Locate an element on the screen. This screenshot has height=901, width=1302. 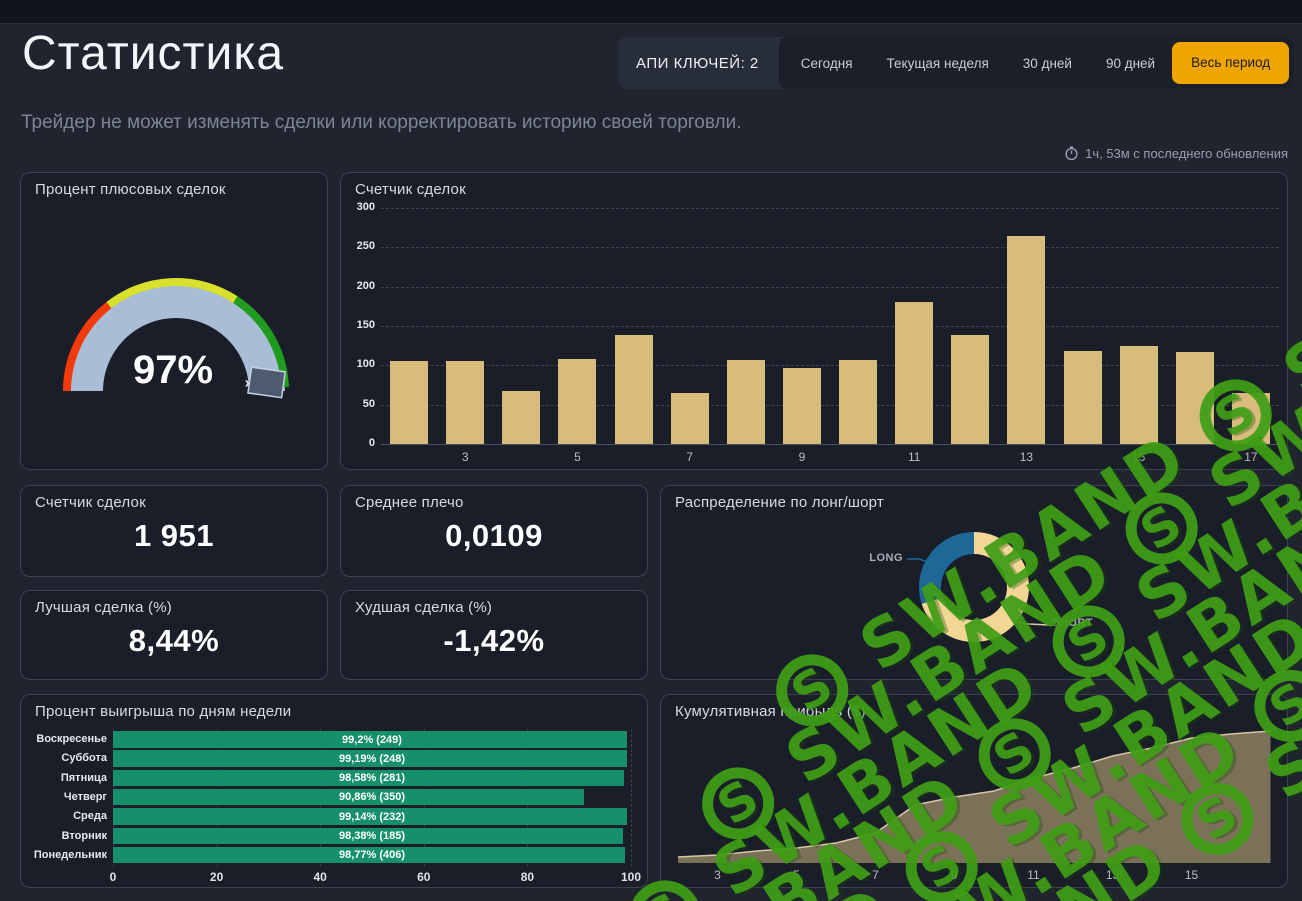
stat-value: 8,44% is located at coordinates (174, 640).